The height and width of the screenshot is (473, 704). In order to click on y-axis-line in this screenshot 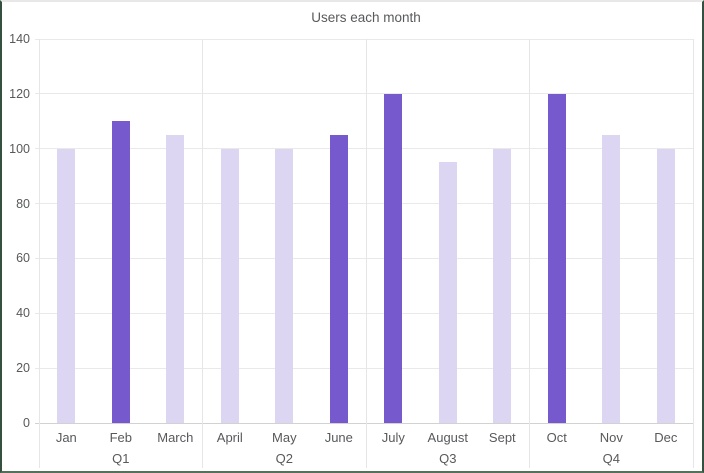, I will do `click(39, 253)`.